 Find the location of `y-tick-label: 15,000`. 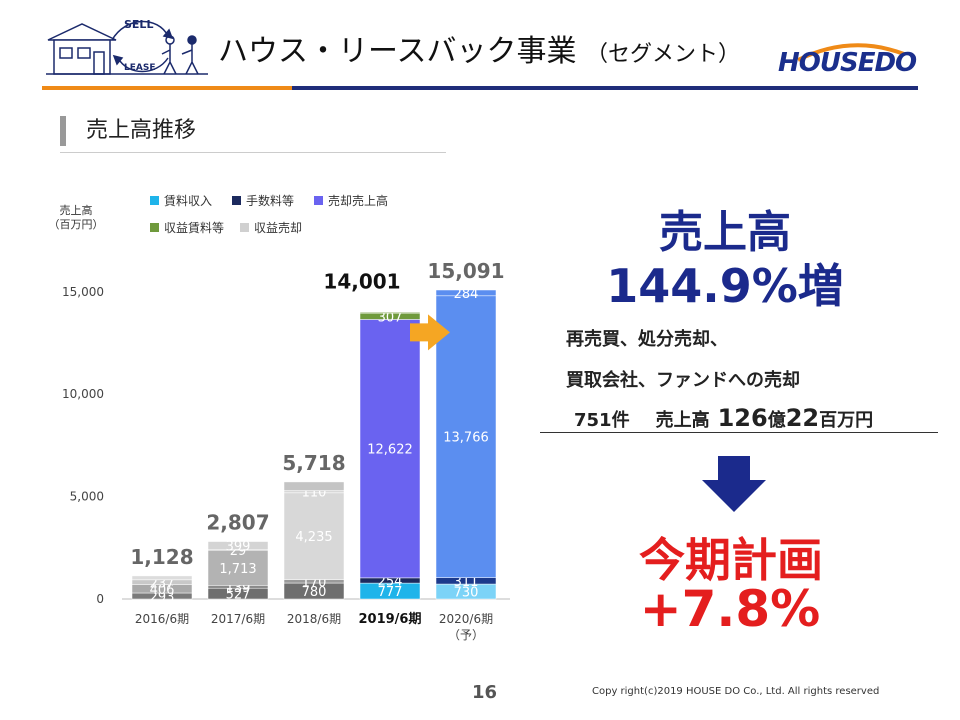

y-tick-label: 15,000 is located at coordinates (83, 292).